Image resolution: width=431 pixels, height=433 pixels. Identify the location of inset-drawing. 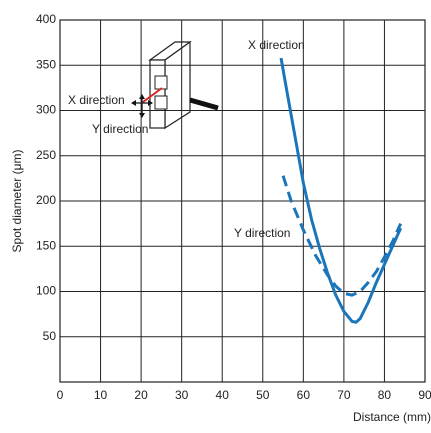
(175, 85).